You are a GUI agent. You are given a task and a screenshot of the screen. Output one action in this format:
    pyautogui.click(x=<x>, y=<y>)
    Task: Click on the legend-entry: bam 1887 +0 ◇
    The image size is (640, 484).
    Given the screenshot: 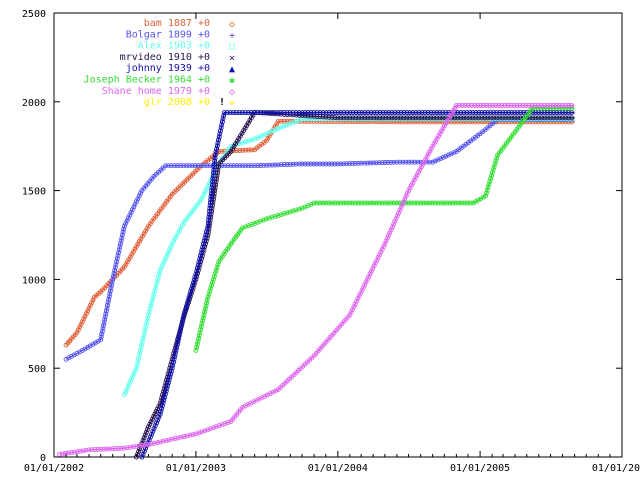 What is the action you would take?
    pyautogui.click(x=189, y=24)
    